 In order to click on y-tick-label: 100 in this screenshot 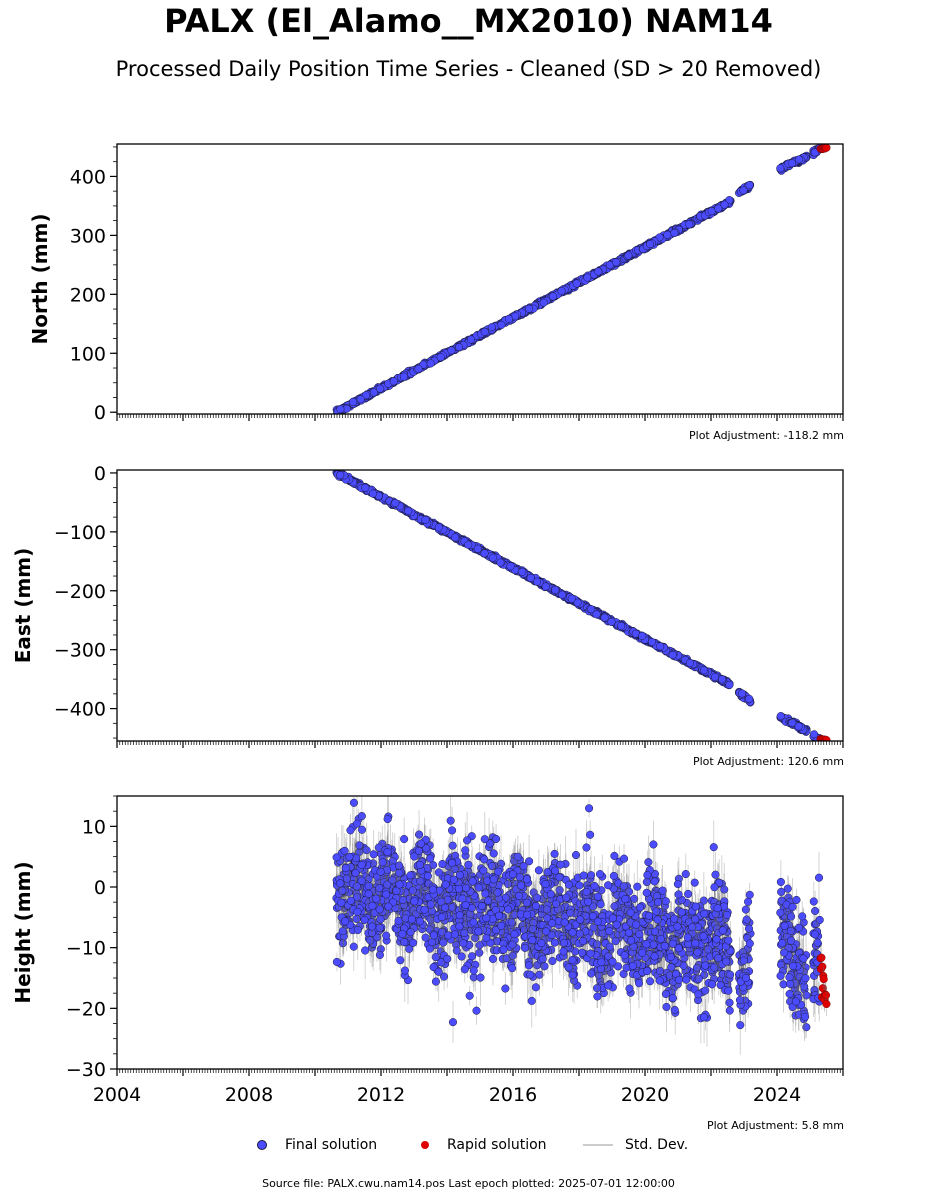, I will do `click(88, 354)`.